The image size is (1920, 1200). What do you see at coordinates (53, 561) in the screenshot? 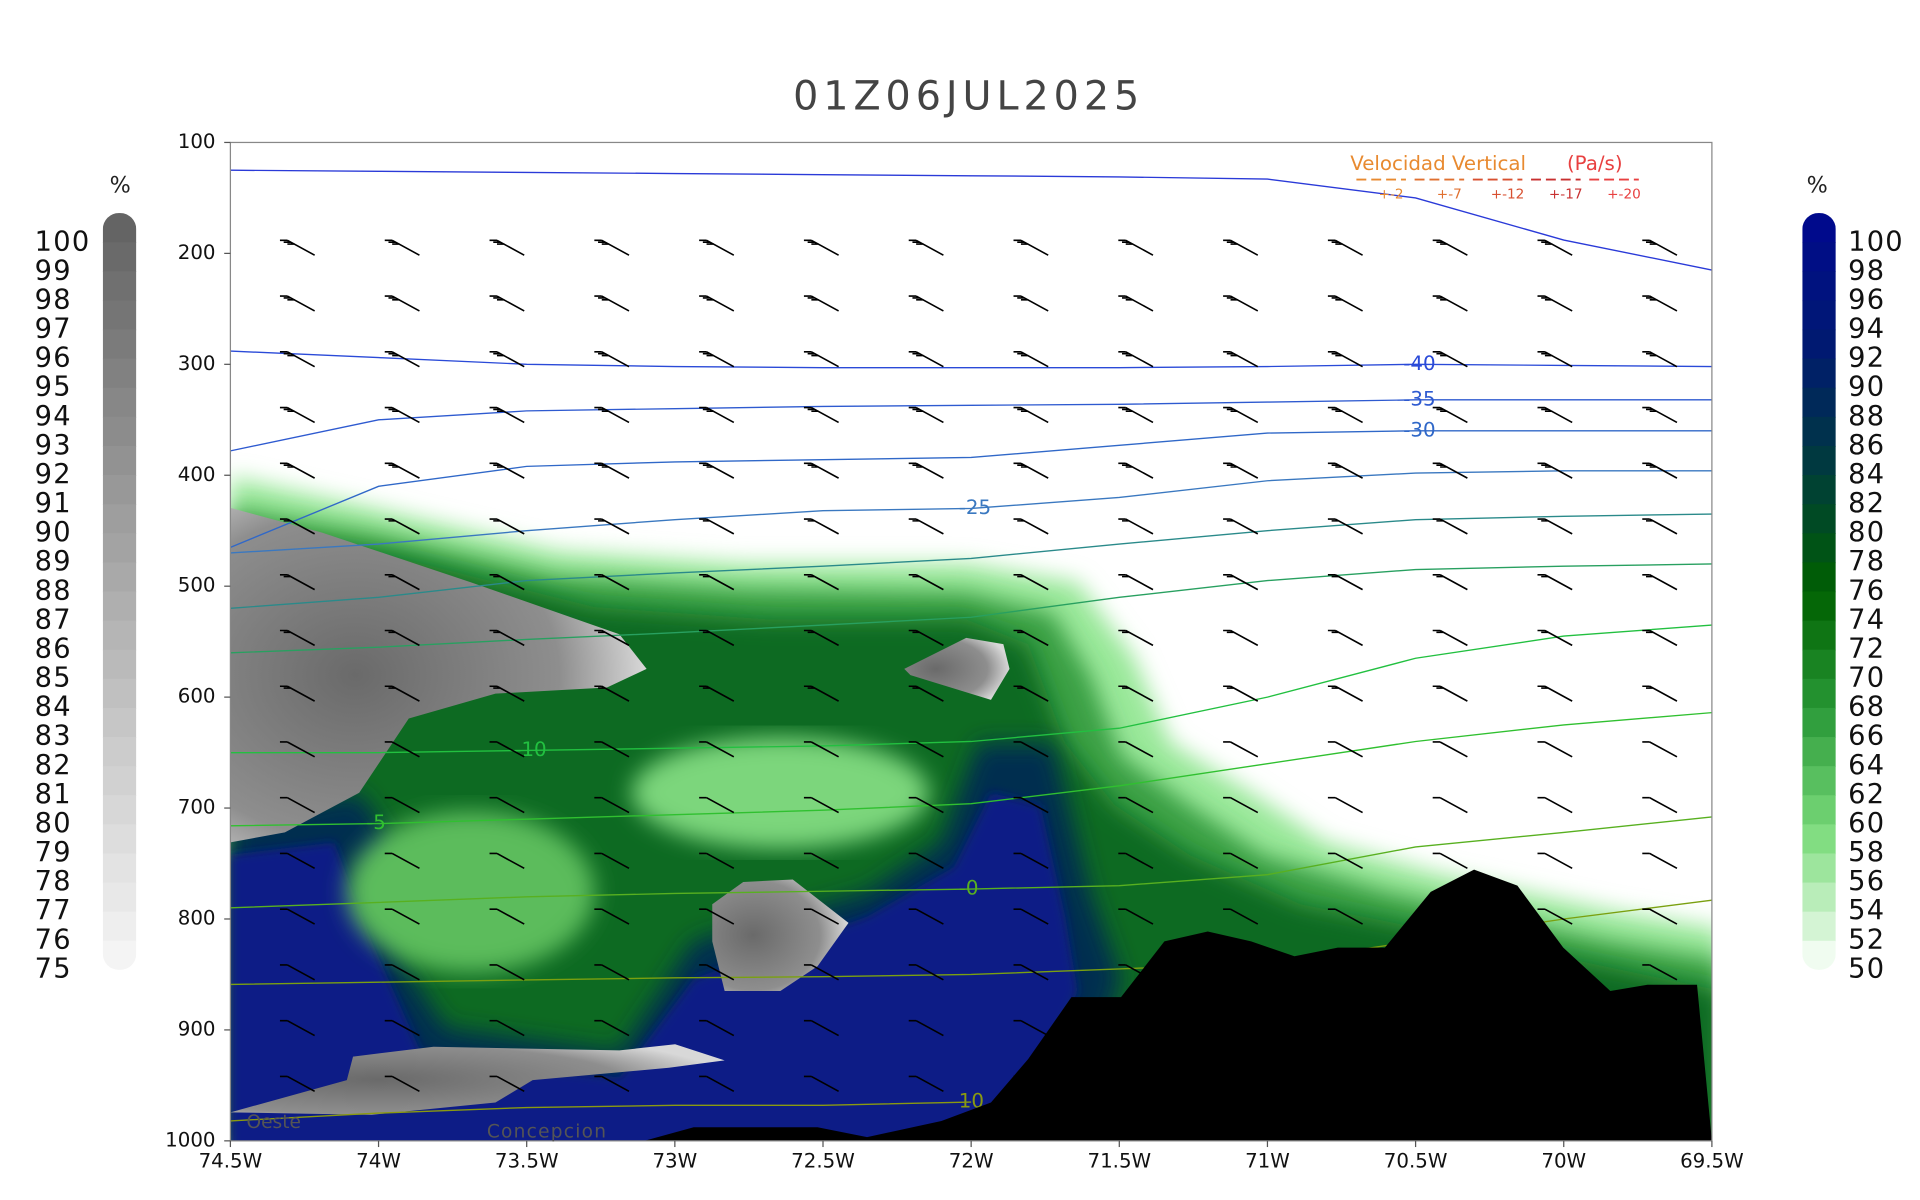
I see `colorbar-label: 89` at bounding box center [53, 561].